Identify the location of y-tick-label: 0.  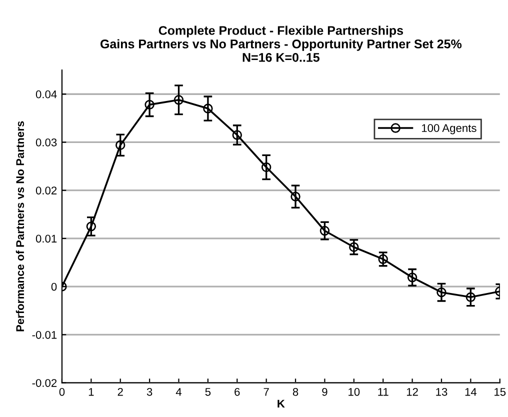
(54, 286).